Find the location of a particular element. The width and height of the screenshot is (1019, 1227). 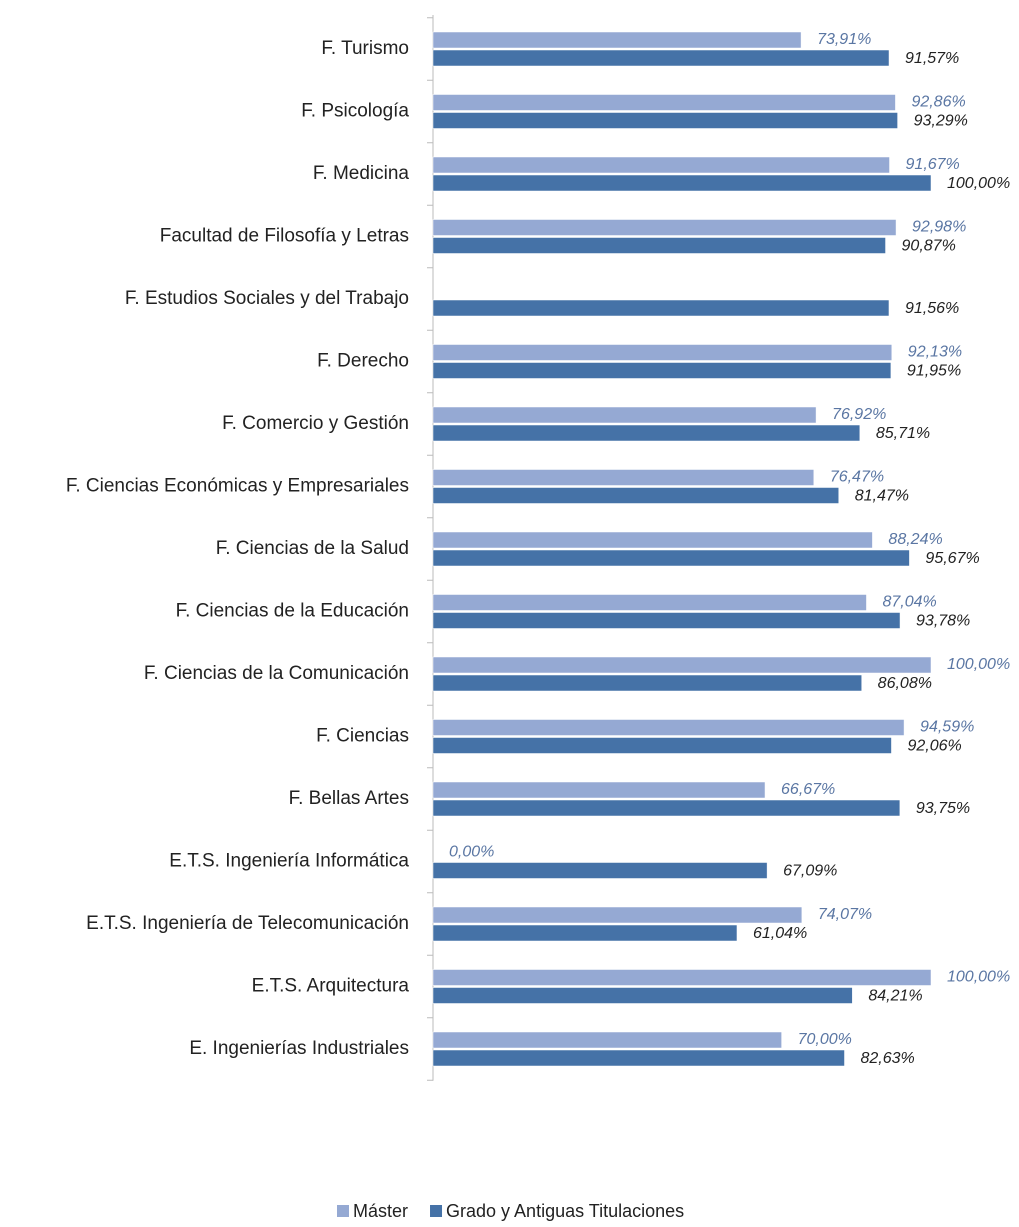

value-label: 93,75% is located at coordinates (943, 808).